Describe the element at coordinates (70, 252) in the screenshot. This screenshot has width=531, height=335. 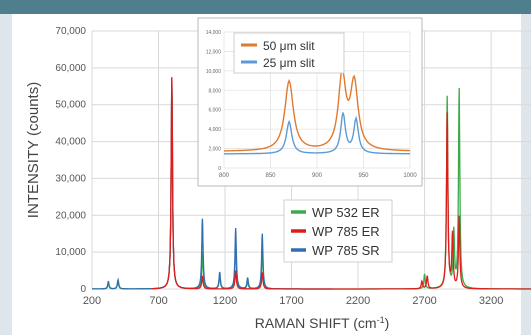
I see `main-y-tick-label: 10,000` at that location.